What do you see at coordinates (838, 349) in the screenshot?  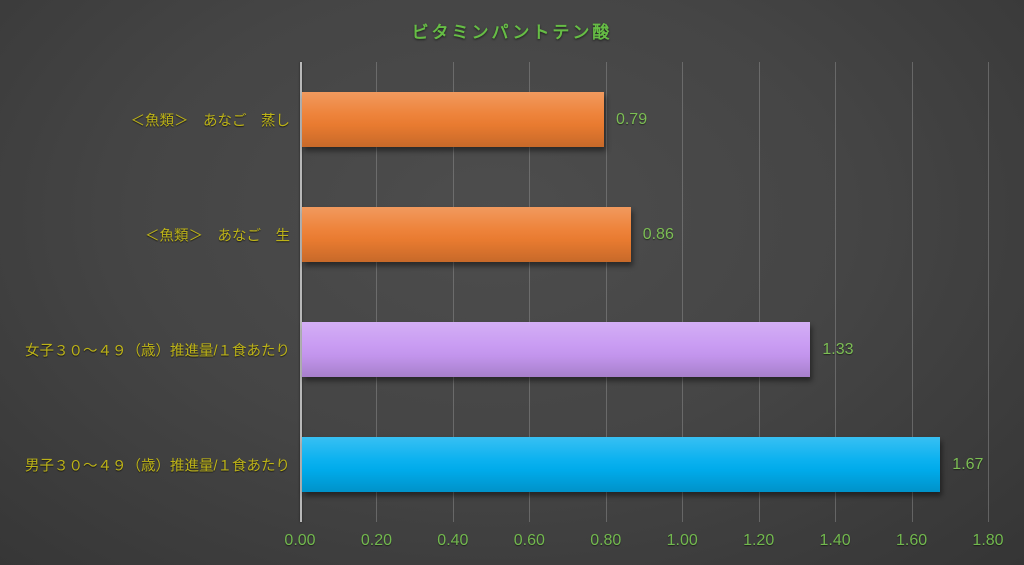 I see `value-label: 1.33` at bounding box center [838, 349].